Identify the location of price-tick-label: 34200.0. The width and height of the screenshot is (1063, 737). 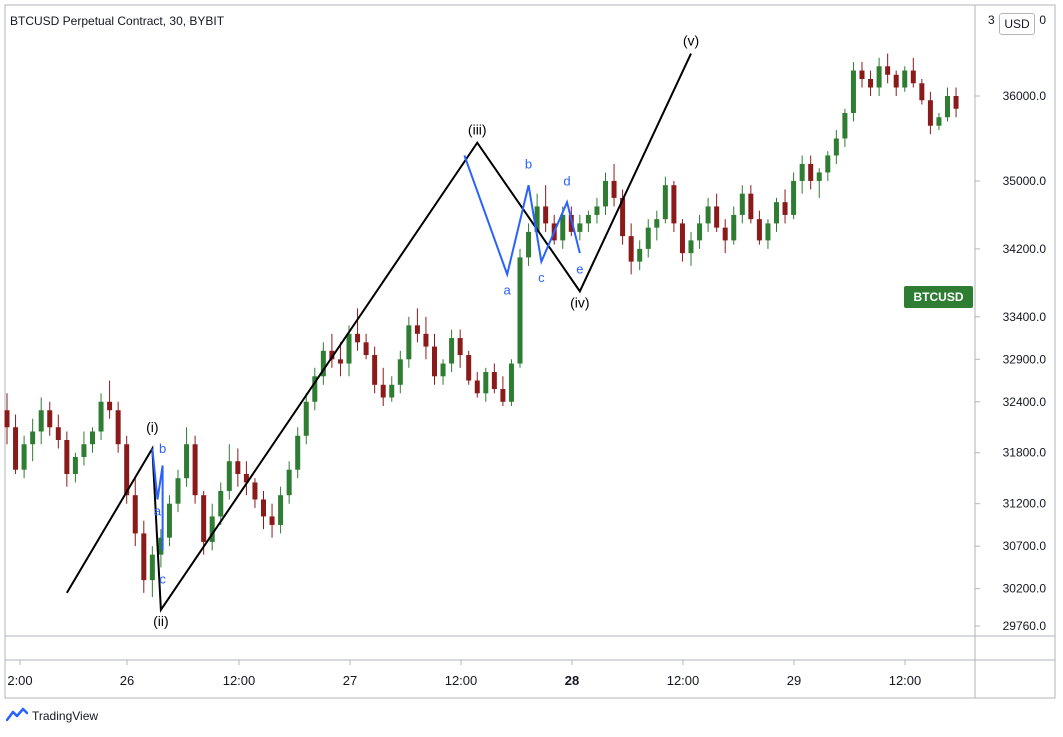
(1025, 249).